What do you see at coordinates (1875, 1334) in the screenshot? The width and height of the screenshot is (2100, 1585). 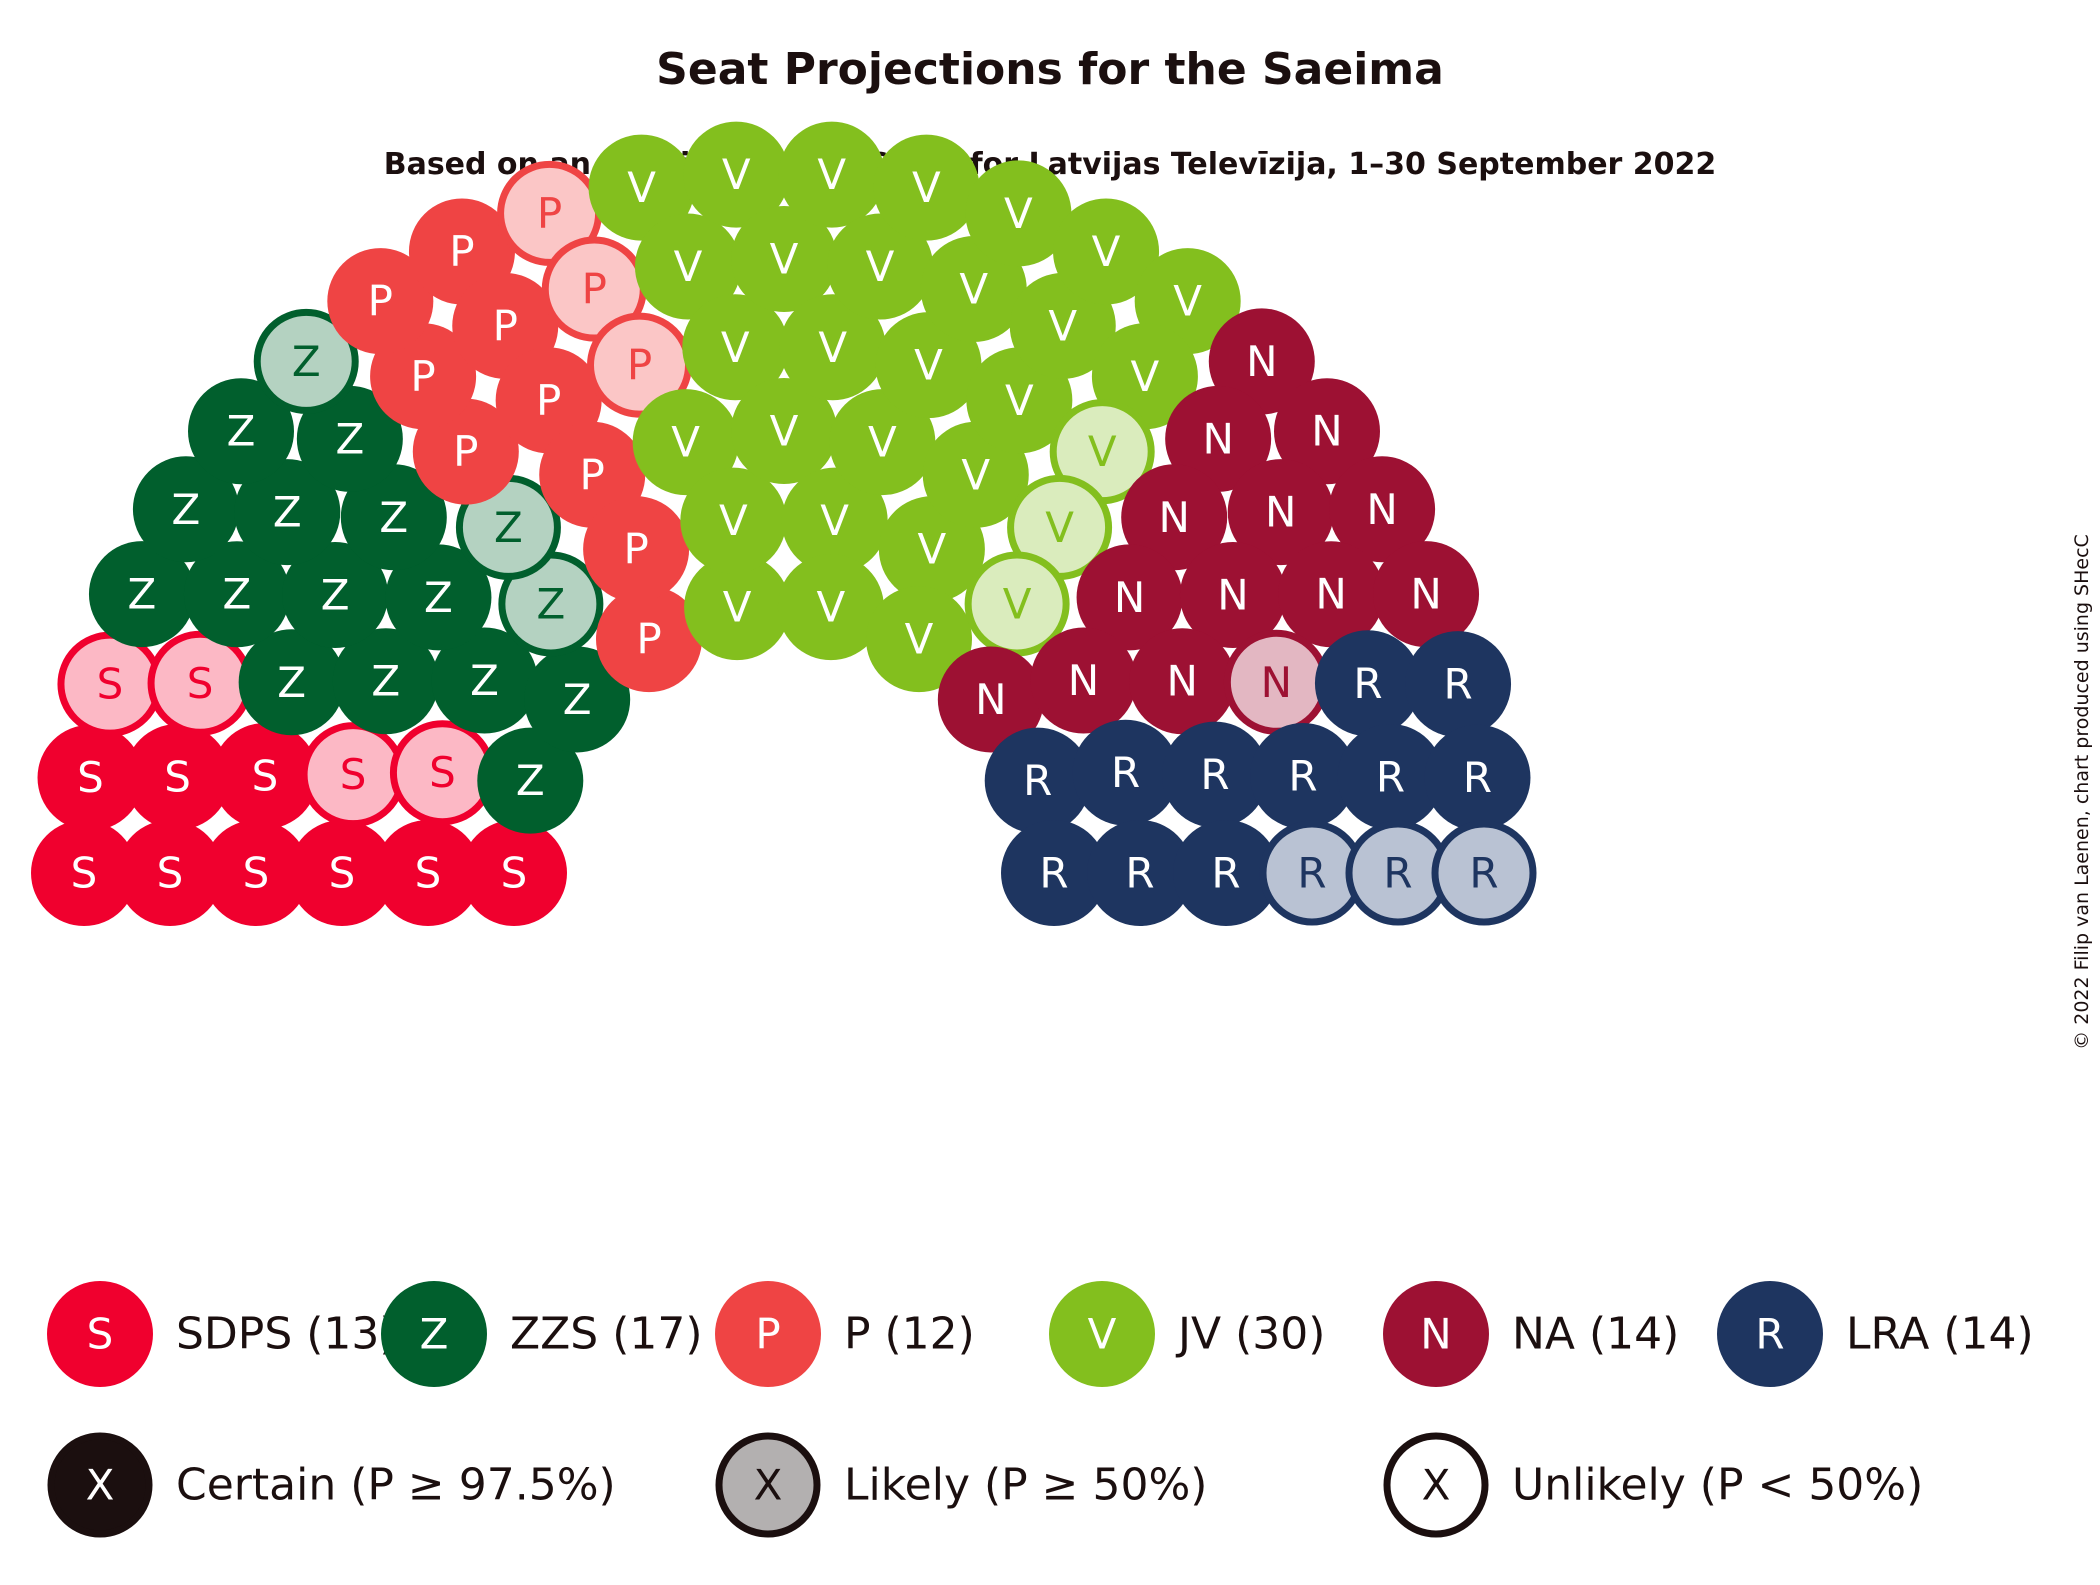 I see `legend-item-lra: R LRA (14)` at bounding box center [1875, 1334].